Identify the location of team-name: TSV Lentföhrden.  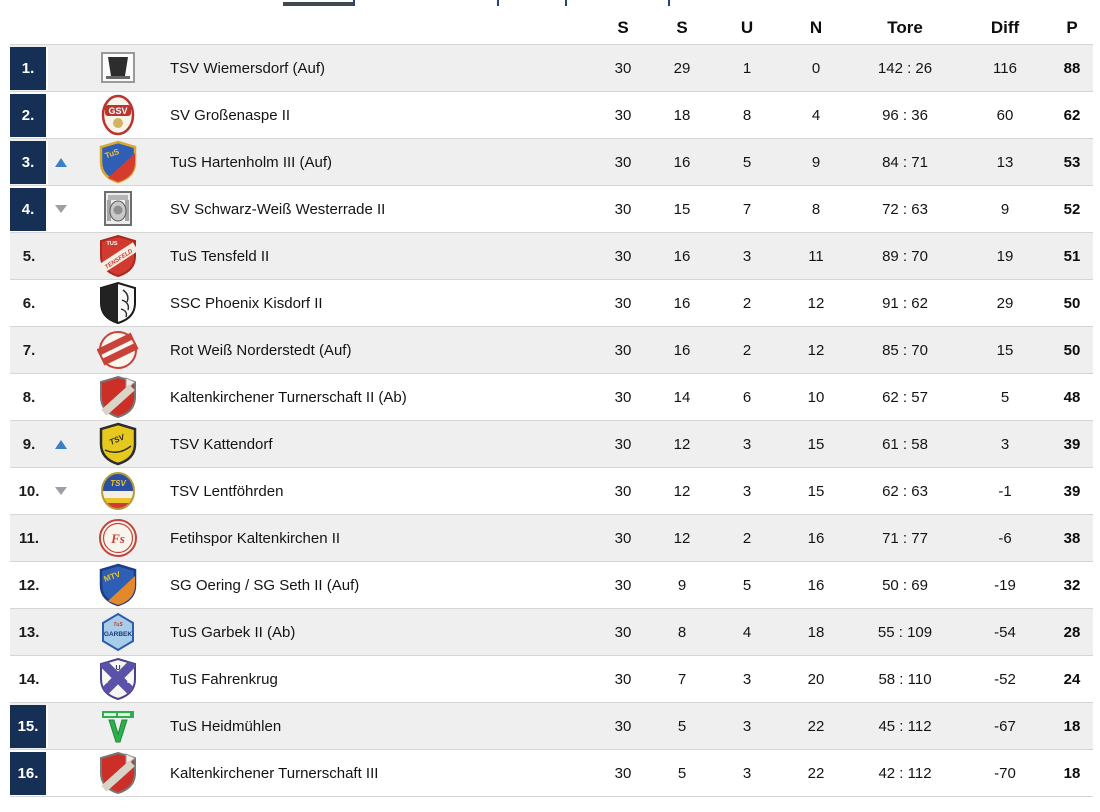
(227, 491).